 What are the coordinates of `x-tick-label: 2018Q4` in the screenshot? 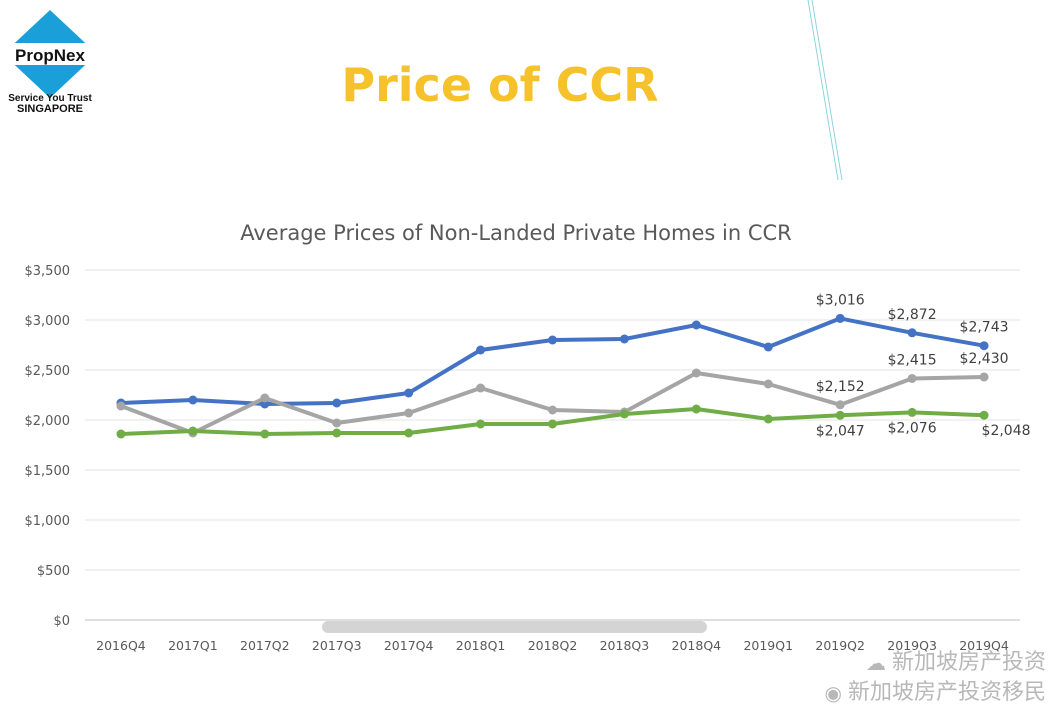 It's located at (697, 645).